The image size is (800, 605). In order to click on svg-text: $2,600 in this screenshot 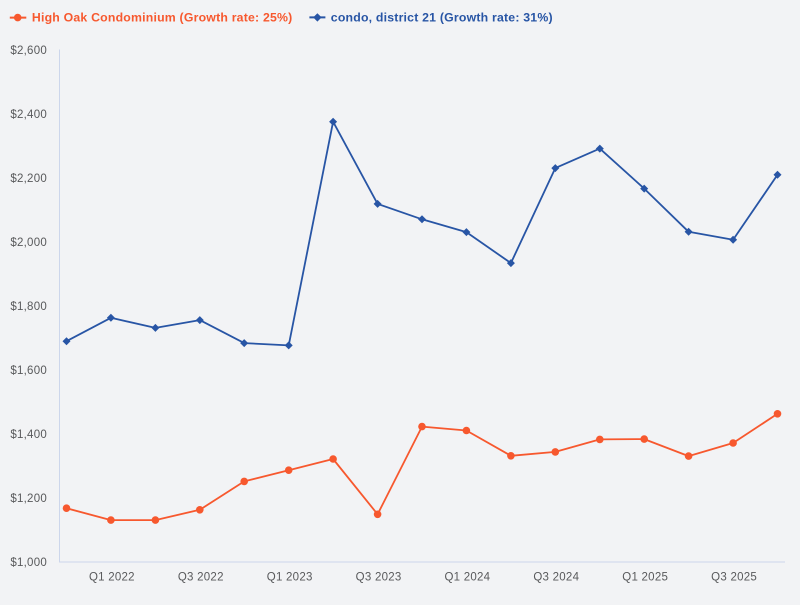, I will do `click(28, 51)`.